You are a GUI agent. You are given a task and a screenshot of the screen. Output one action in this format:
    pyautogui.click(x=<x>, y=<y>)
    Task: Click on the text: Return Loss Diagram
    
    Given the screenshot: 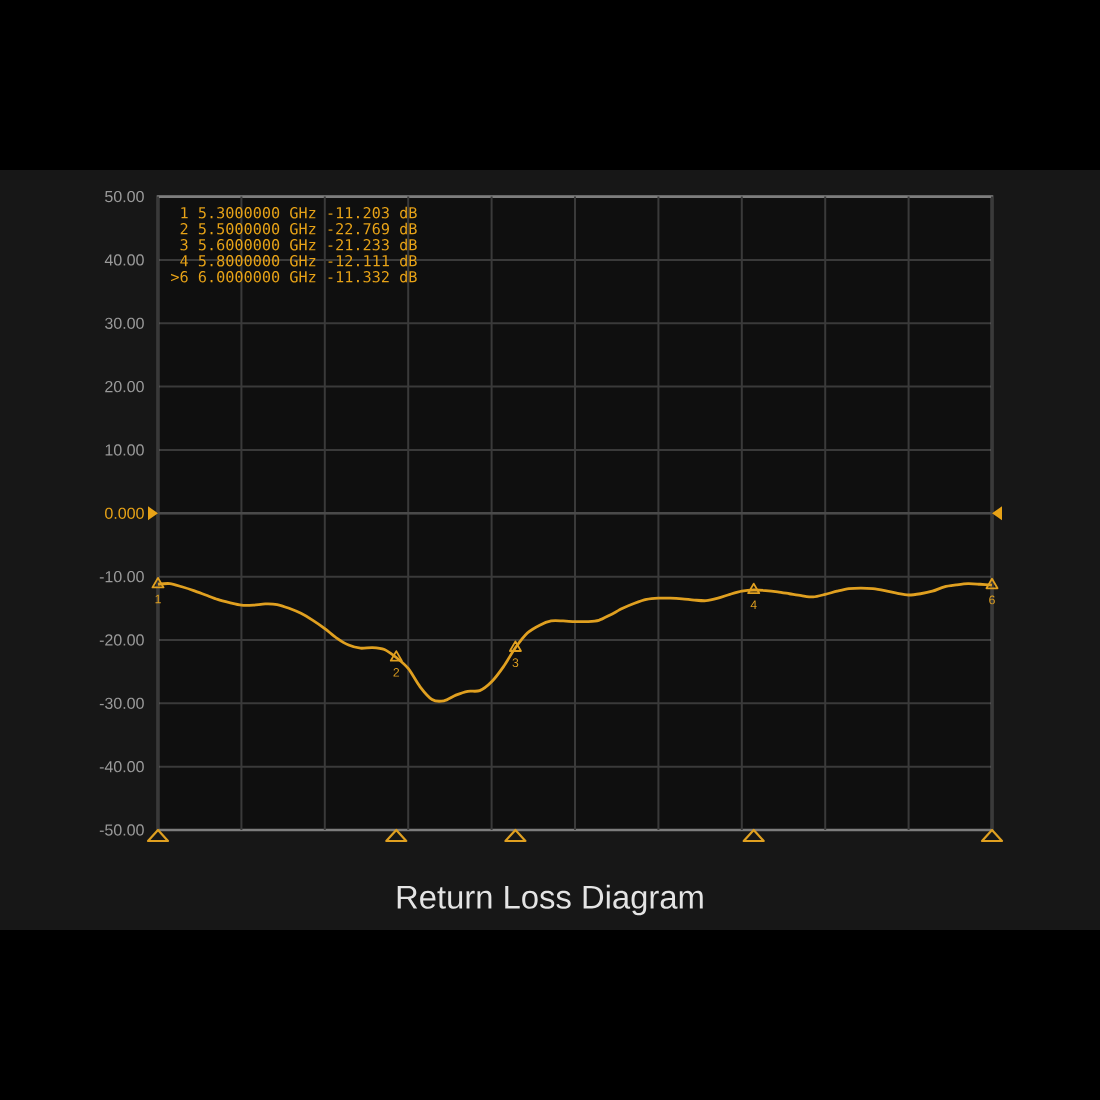 What is the action you would take?
    pyautogui.click(x=550, y=900)
    